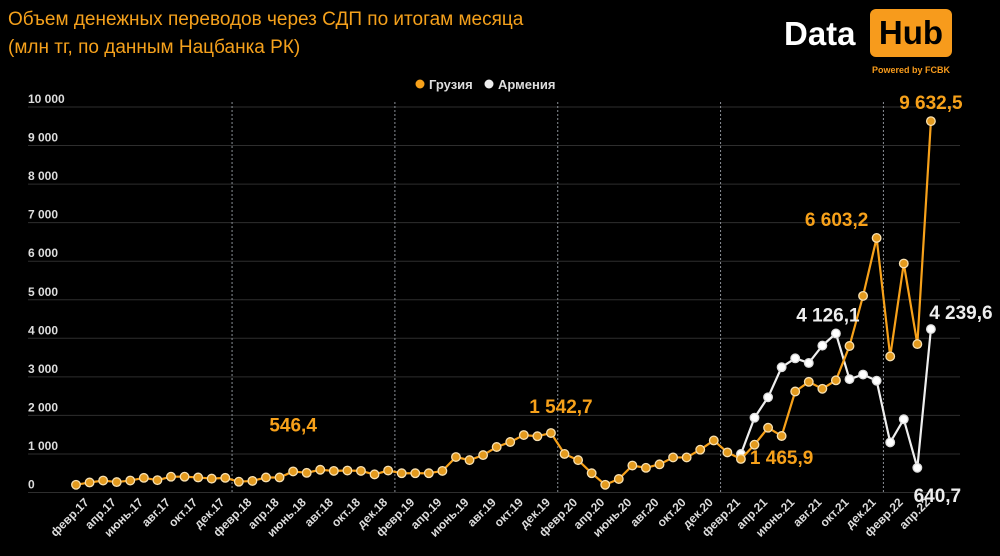  What do you see at coordinates (46, 99) in the screenshot?
I see `y-tick-label: 10 000` at bounding box center [46, 99].